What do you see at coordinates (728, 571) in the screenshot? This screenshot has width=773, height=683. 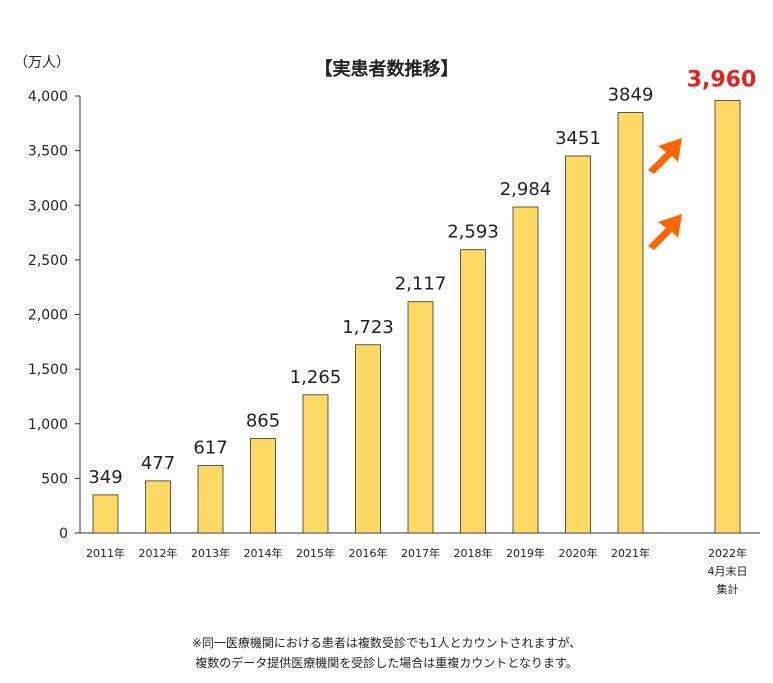 I see `x-tick-label: 4月末日` at bounding box center [728, 571].